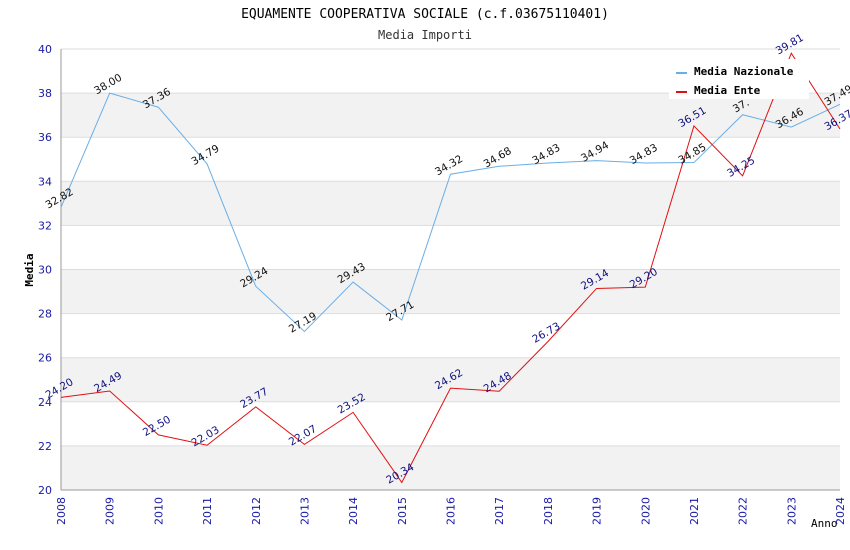  What do you see at coordinates (45, 137) in the screenshot?
I see `y-tick-label: 36` at bounding box center [45, 137].